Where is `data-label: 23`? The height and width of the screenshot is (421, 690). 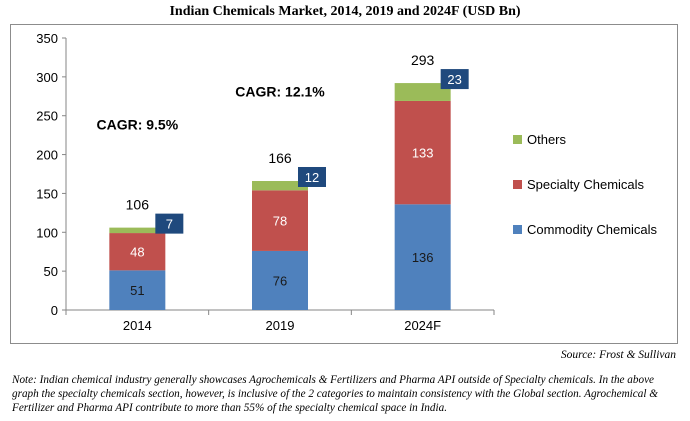 data-label: 23 is located at coordinates (454, 79).